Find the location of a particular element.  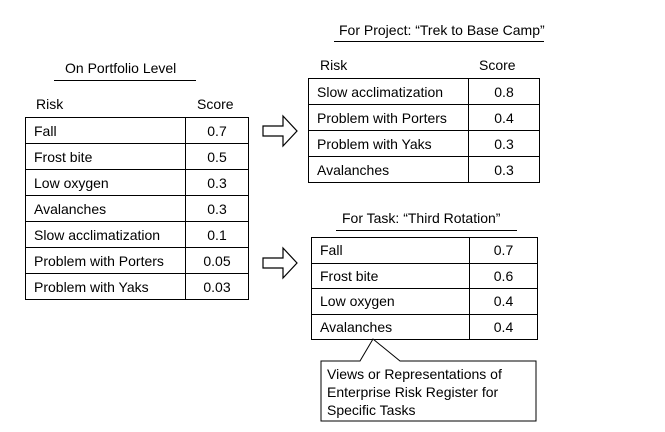

risk-cell: Problem with Yaks is located at coordinates (105, 286).